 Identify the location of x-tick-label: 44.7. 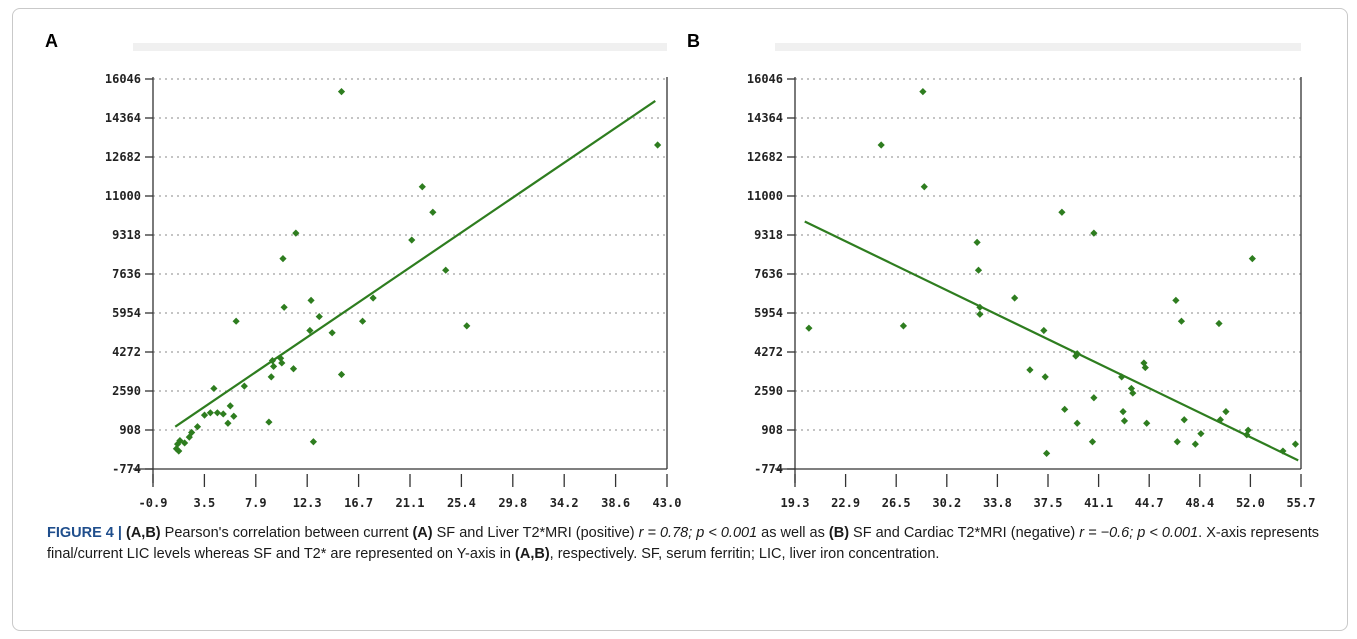
(1149, 503).